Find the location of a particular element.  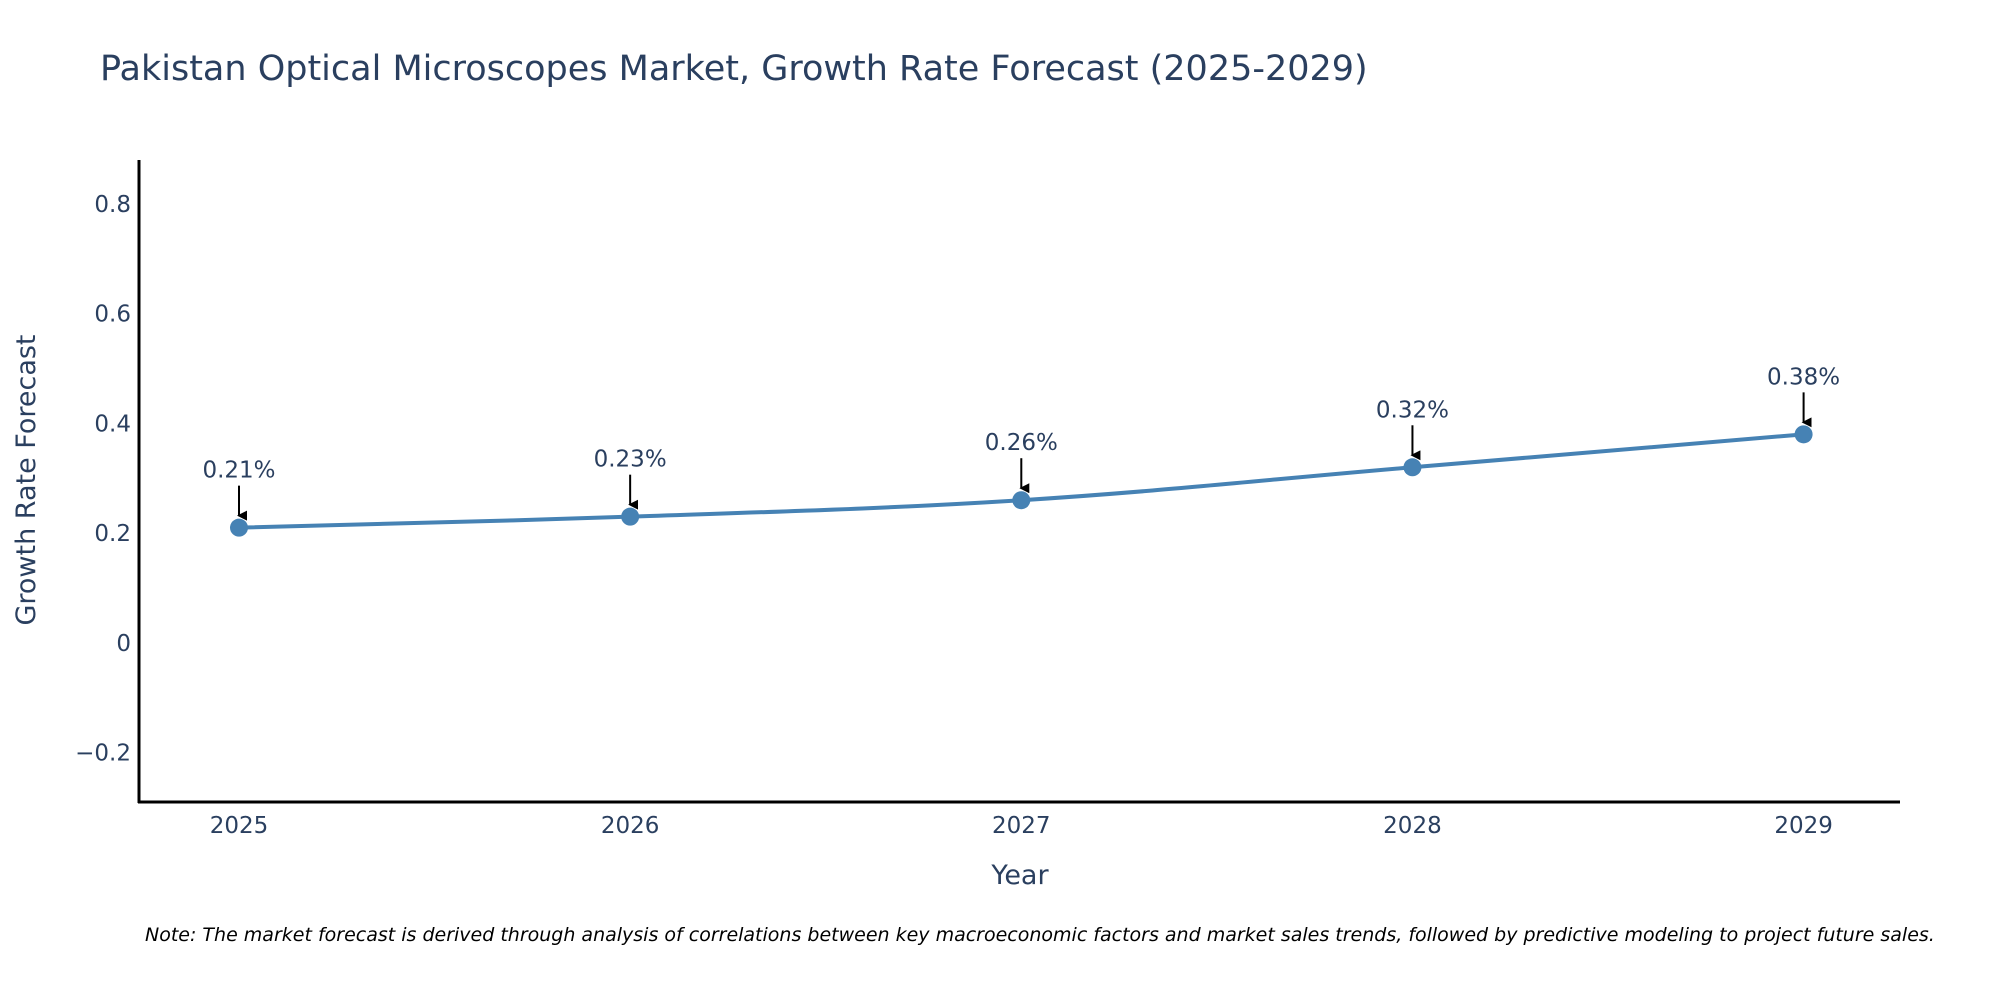

y-axis-title: Growth Rate Forecast is located at coordinates (26, 479).